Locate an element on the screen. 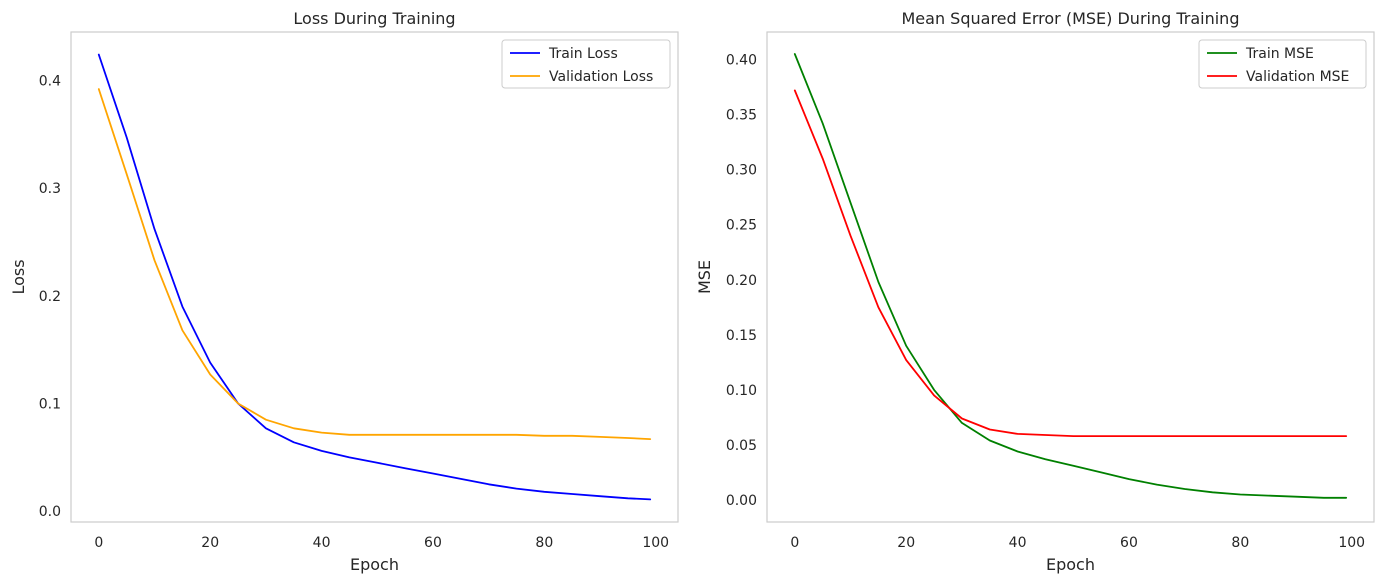 This screenshot has height=584, width=1383. y-axis-label: MSE is located at coordinates (704, 277).